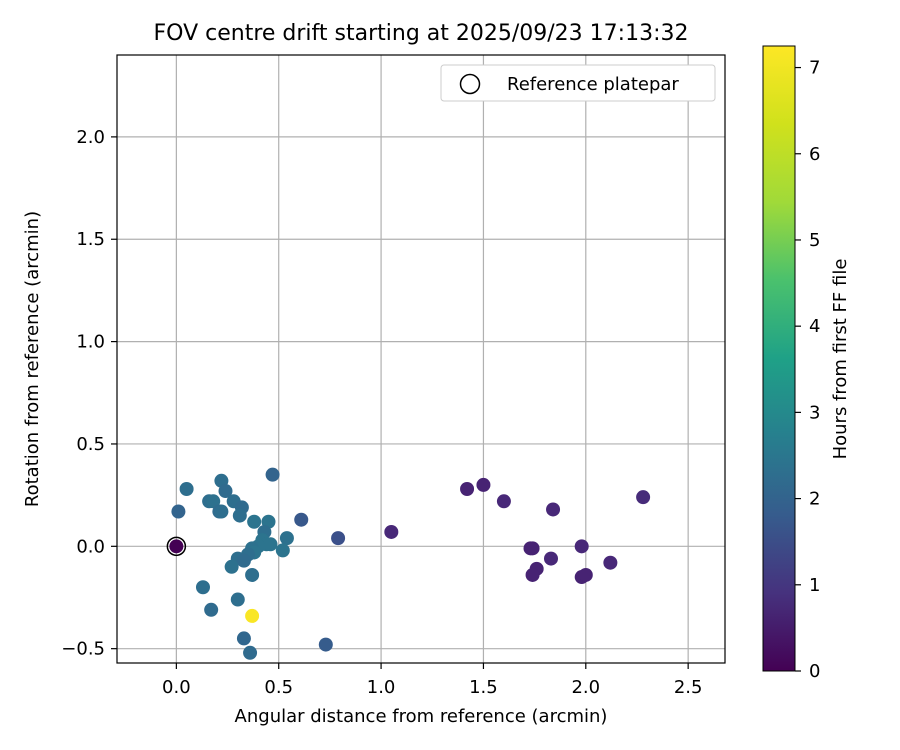 The image size is (900, 750). What do you see at coordinates (814, 499) in the screenshot?
I see `colorbar-tick-label: 2` at bounding box center [814, 499].